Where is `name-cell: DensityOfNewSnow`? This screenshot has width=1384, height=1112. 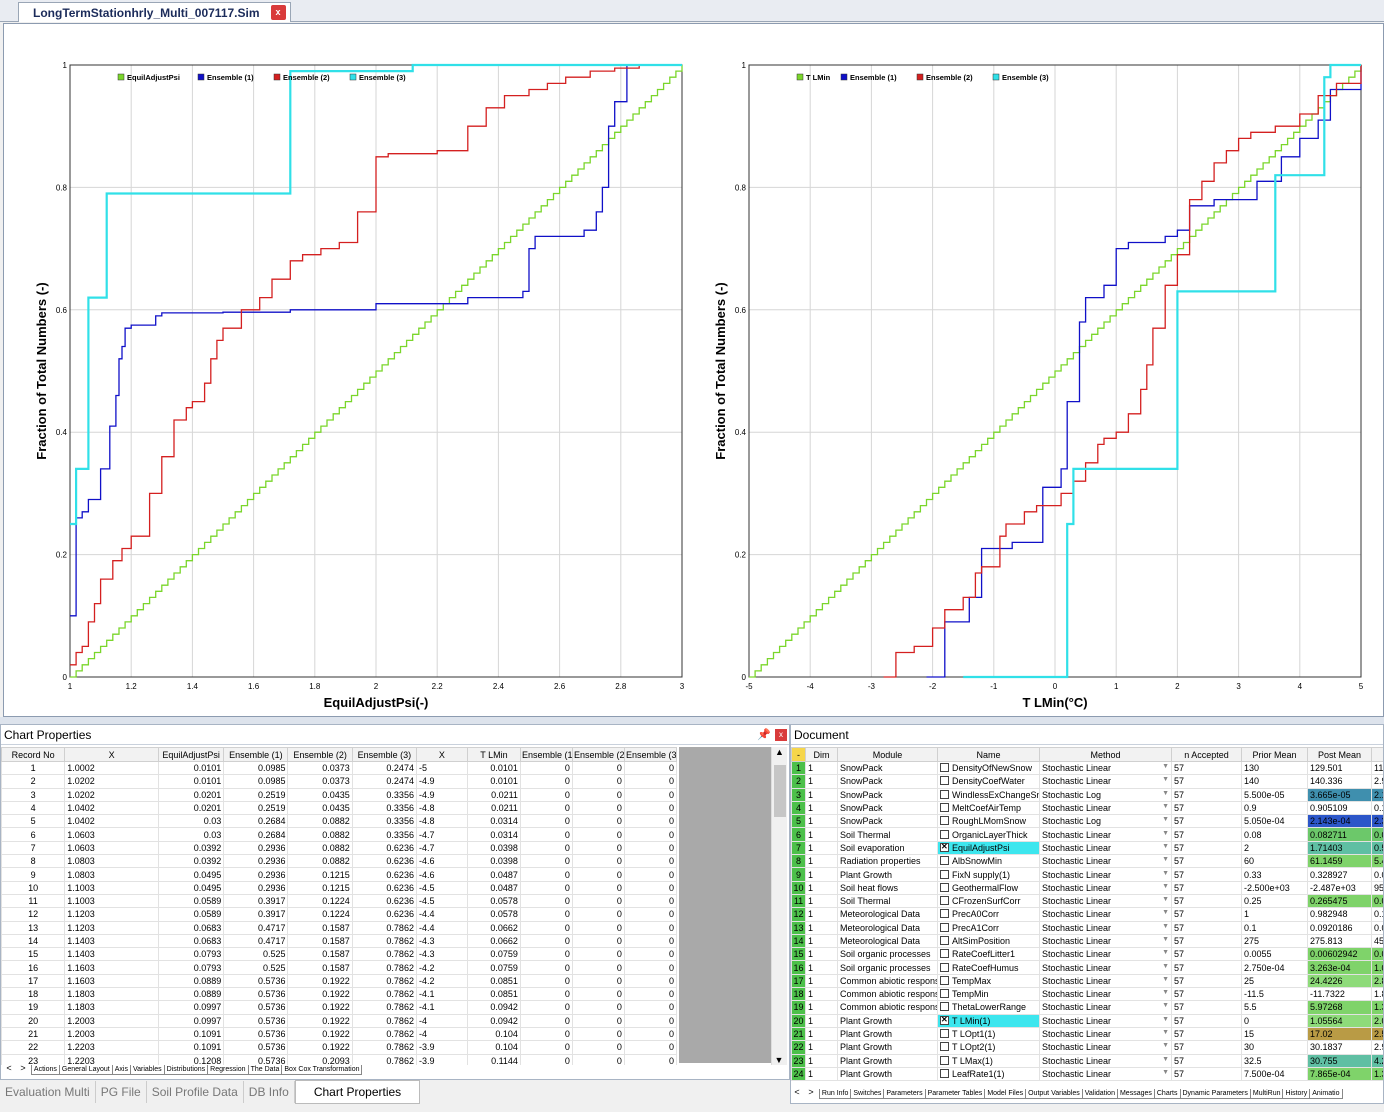 name-cell: DensityOfNewSnow is located at coordinates (988, 768).